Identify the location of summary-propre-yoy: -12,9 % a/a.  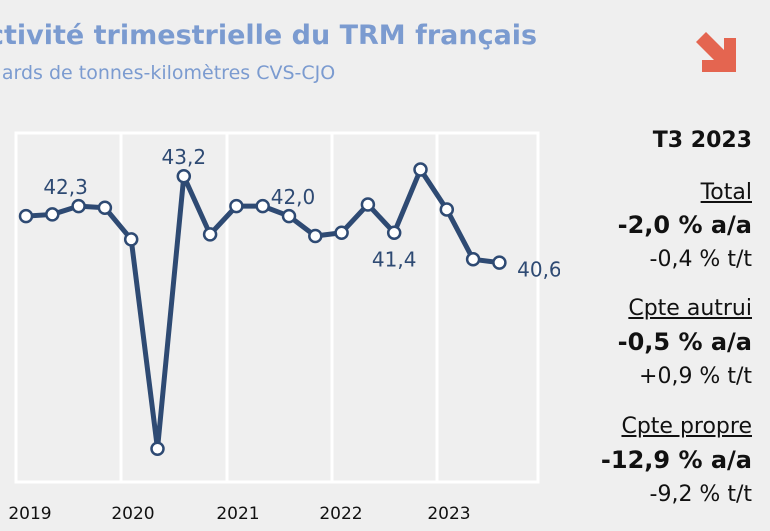
(676, 460).